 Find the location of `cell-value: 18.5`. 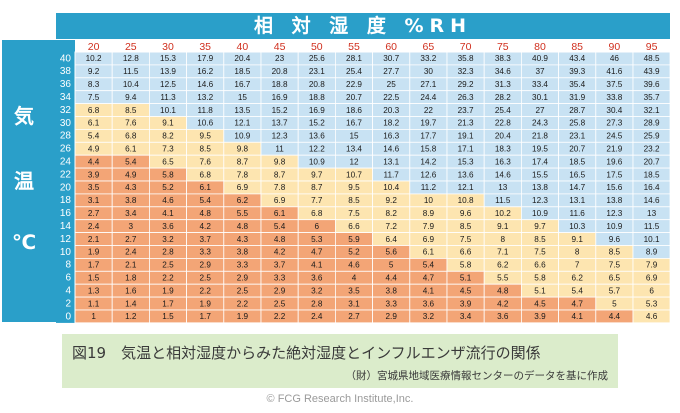

cell-value: 18.5 is located at coordinates (577, 161).